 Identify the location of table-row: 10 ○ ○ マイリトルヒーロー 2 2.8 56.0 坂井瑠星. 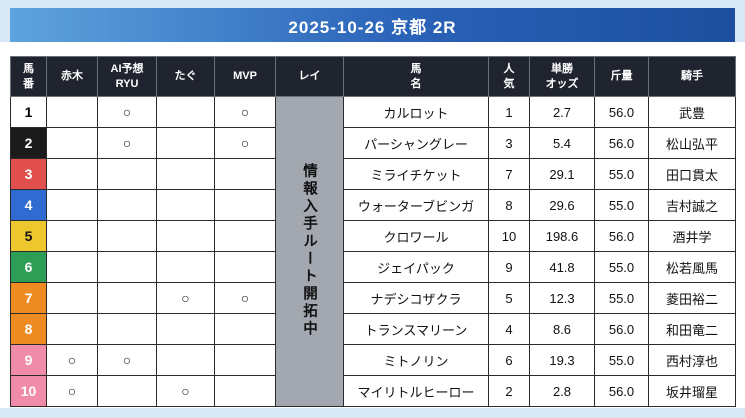
(373, 391).